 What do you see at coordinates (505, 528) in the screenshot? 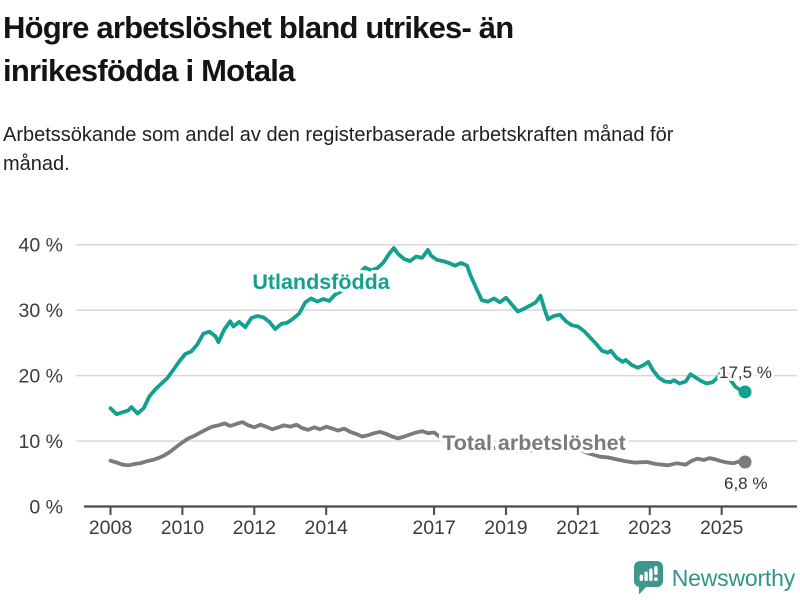
I see `x-axis-label-2019: 2019` at bounding box center [505, 528].